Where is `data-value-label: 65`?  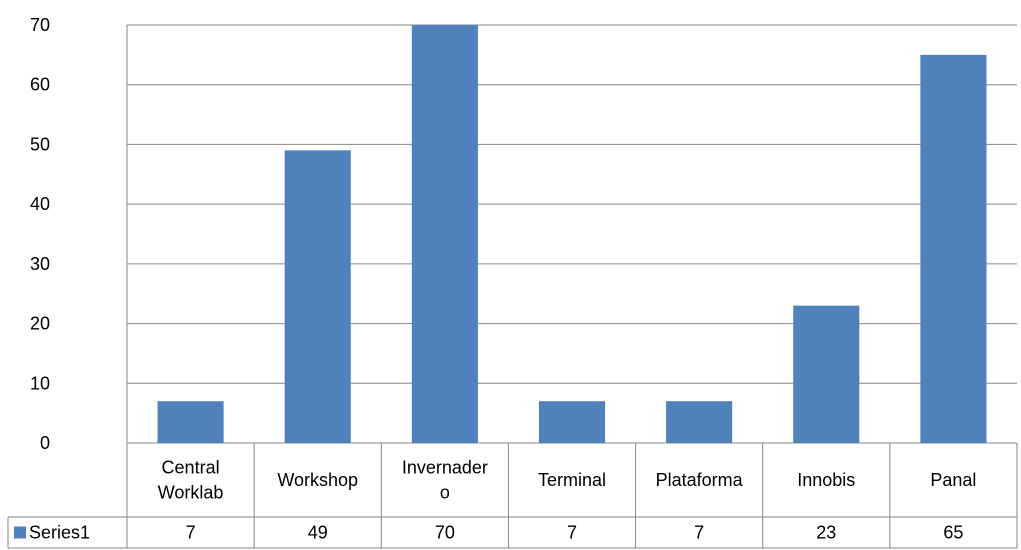 data-value-label: 65 is located at coordinates (953, 533).